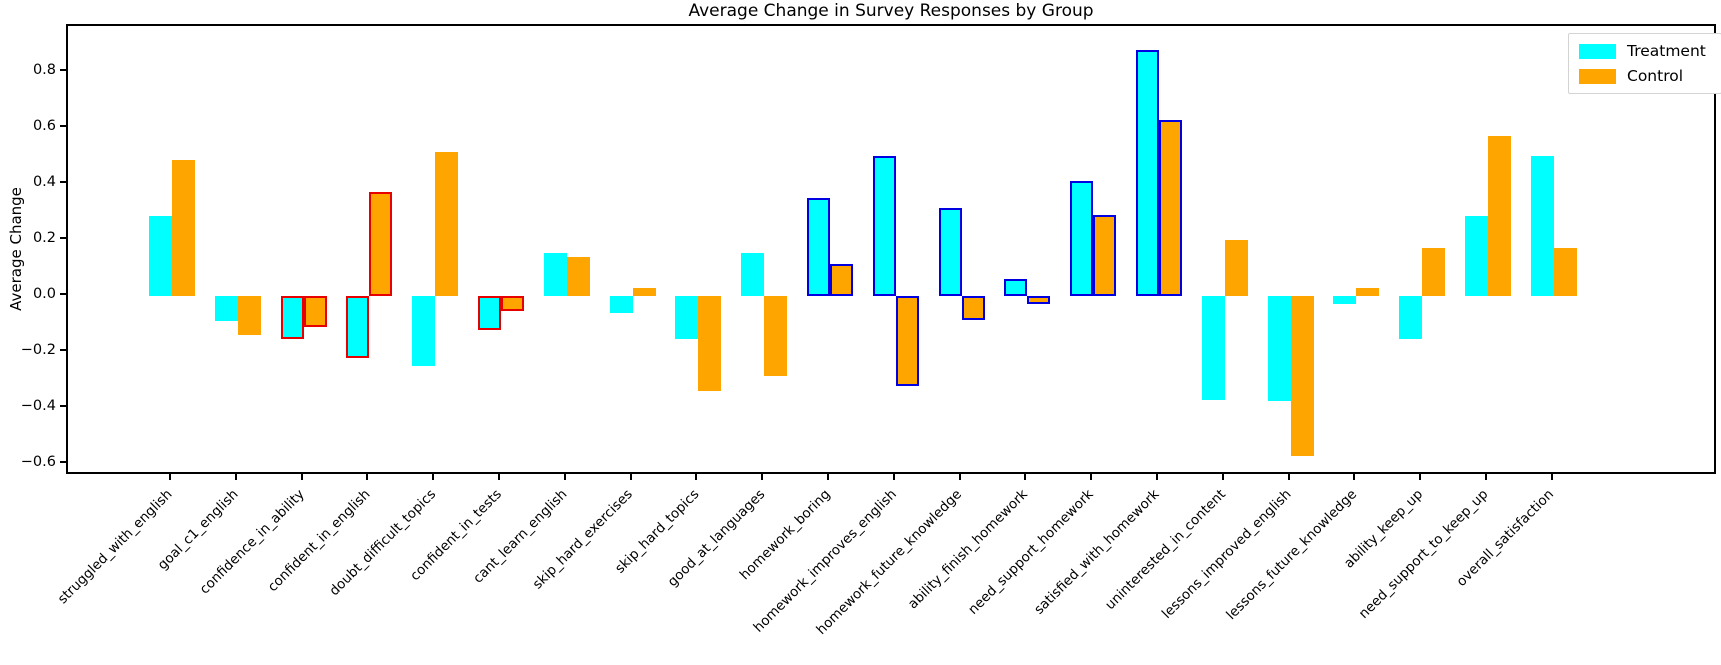  I want to click on bar-treatment-confident_in_tests, so click(489, 313).